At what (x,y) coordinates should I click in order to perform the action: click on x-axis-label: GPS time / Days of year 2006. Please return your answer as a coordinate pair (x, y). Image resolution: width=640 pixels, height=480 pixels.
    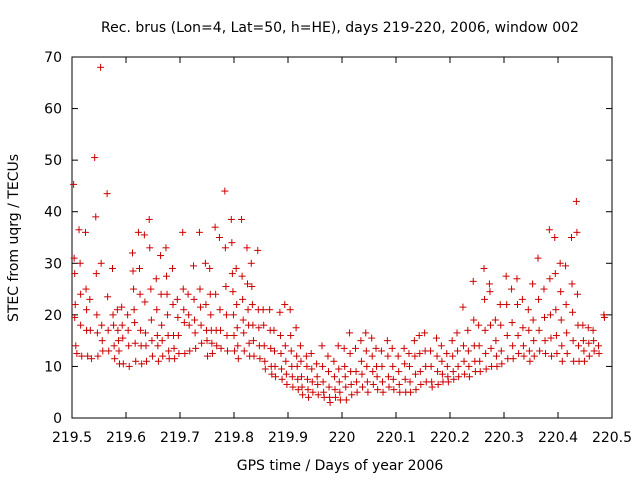
    Looking at the image, I should click on (340, 466).